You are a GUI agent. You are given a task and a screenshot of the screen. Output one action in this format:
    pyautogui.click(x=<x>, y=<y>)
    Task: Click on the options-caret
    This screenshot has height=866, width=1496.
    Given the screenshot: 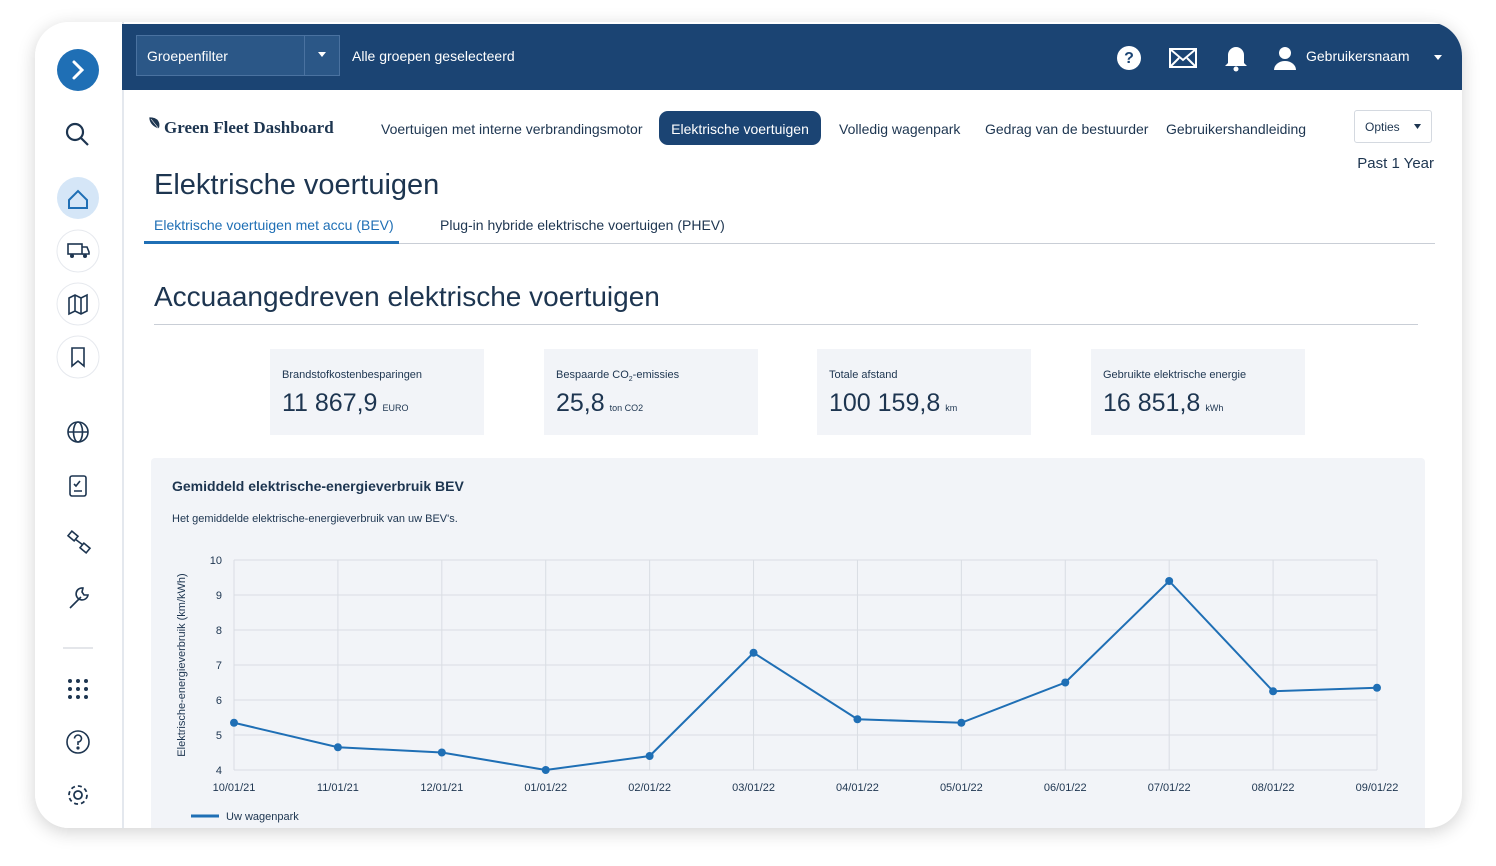 What is the action you would take?
    pyautogui.click(x=1417, y=126)
    